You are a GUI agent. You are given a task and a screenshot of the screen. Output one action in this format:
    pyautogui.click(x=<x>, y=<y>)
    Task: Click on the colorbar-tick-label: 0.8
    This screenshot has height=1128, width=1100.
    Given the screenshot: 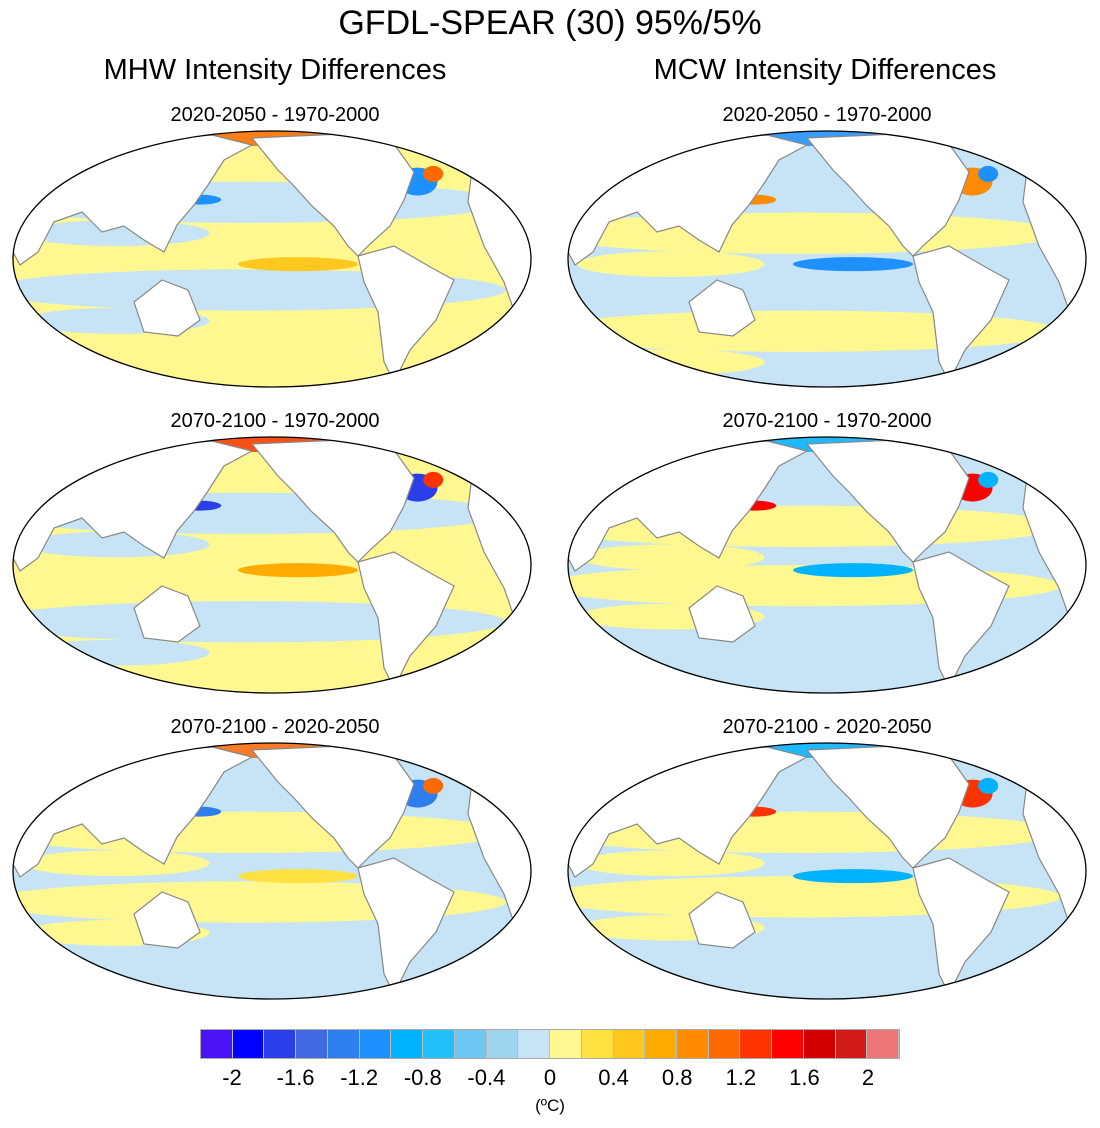 What is the action you would take?
    pyautogui.click(x=677, y=1077)
    